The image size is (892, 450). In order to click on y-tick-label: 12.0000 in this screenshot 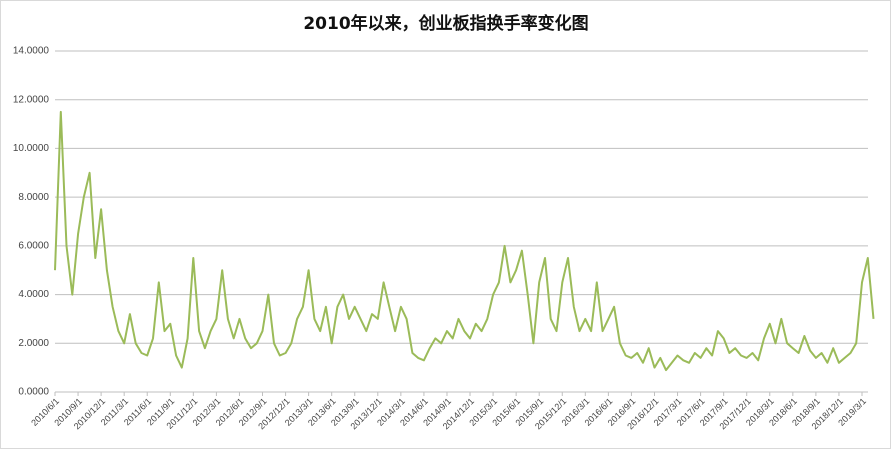, I will do `click(31, 99)`.